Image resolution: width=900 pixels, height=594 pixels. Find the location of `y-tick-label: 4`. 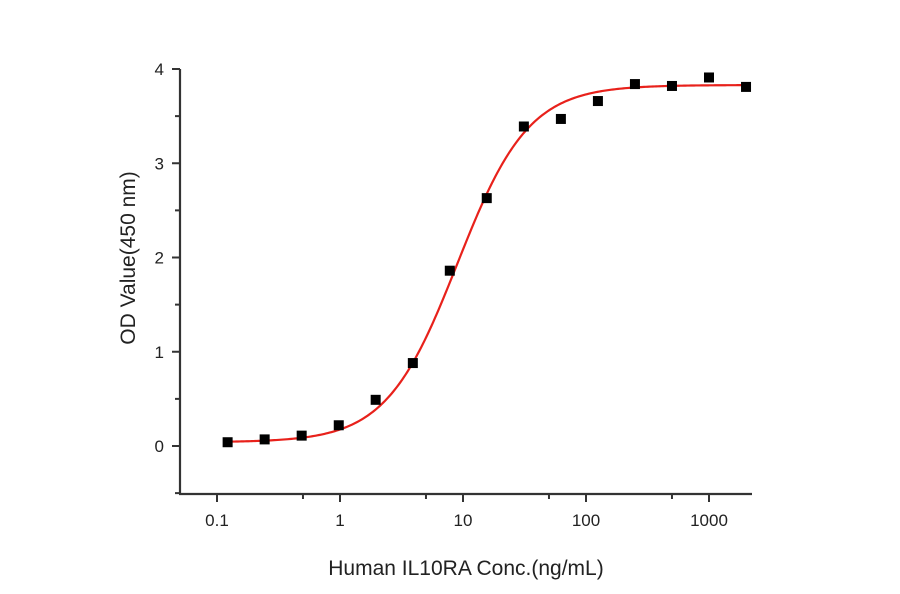

y-tick-label: 4 is located at coordinates (159, 69).